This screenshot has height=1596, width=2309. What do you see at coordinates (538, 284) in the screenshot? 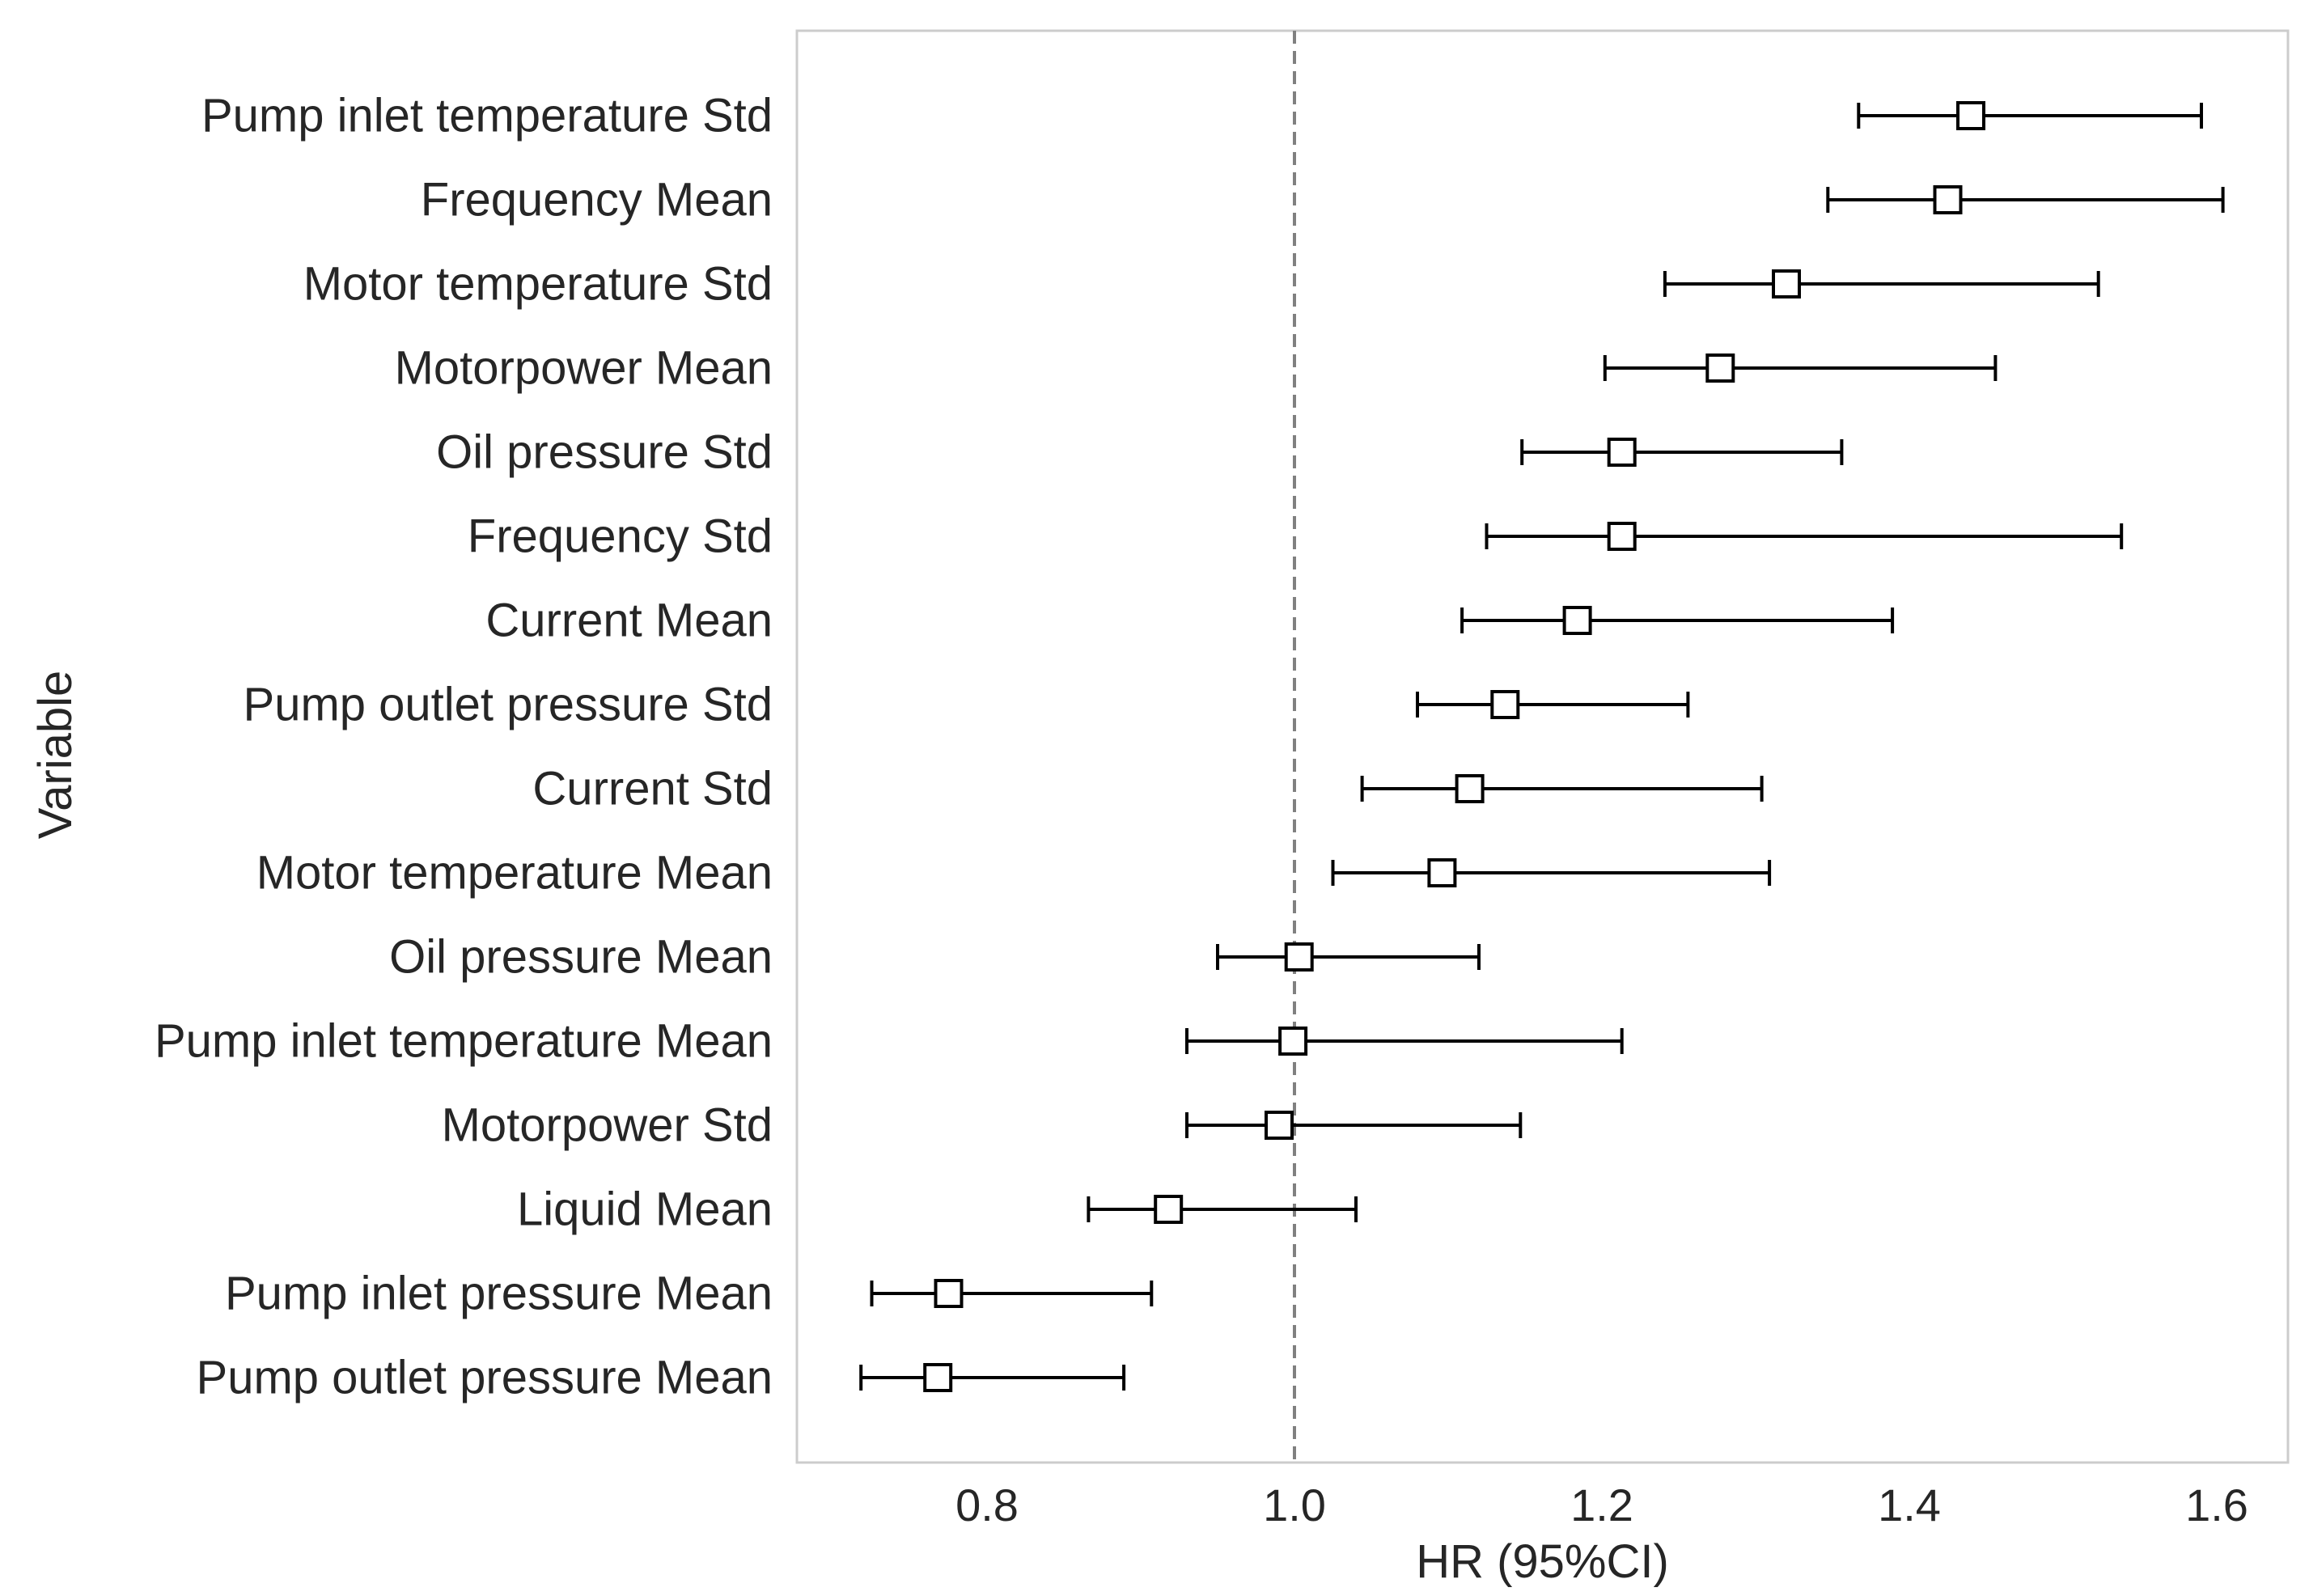
I see `y-tick-label: Motor temperature Std` at bounding box center [538, 284].